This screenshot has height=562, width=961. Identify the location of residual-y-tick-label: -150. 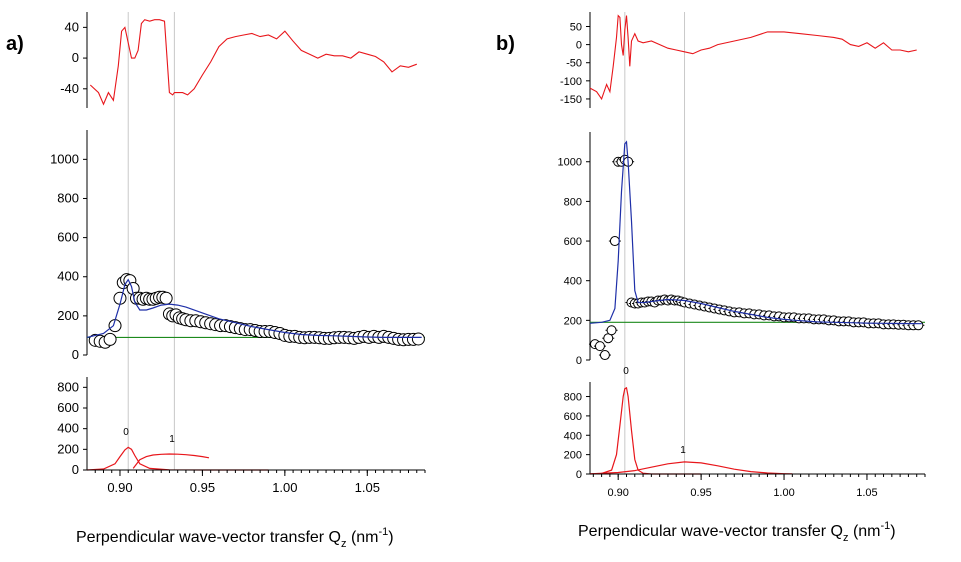
(571, 100).